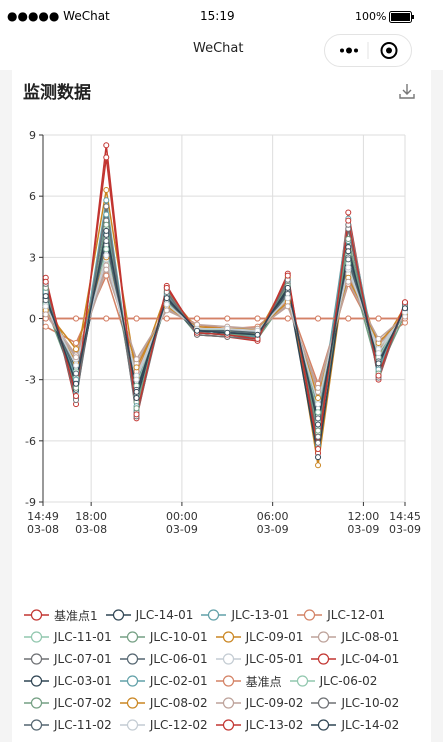 The image size is (443, 742). I want to click on legend-label: JLC-08-01, so click(370, 637).